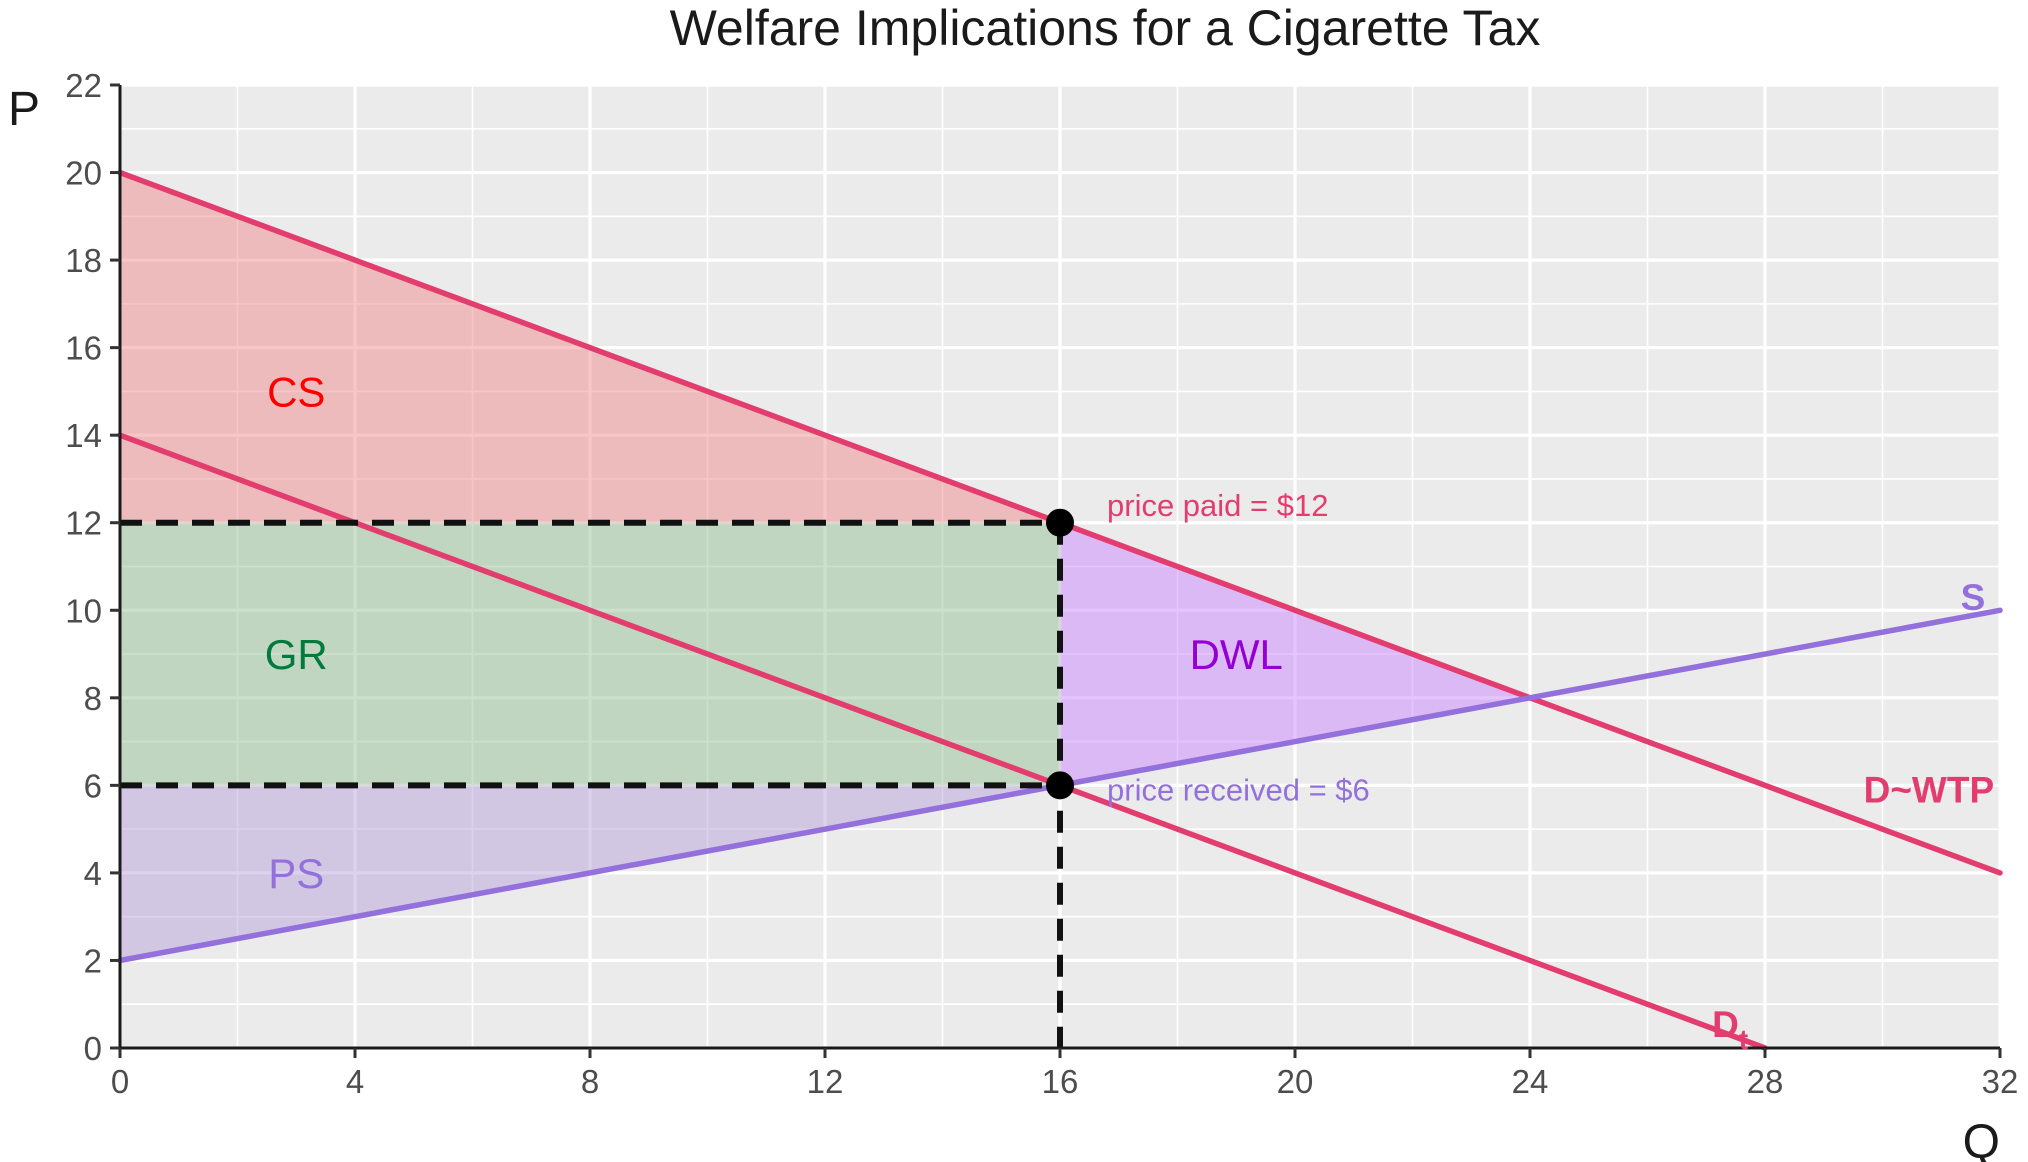 The image size is (2028, 1162). Describe the element at coordinates (1060, 1081) in the screenshot. I see `x-tick-label: 16` at that location.